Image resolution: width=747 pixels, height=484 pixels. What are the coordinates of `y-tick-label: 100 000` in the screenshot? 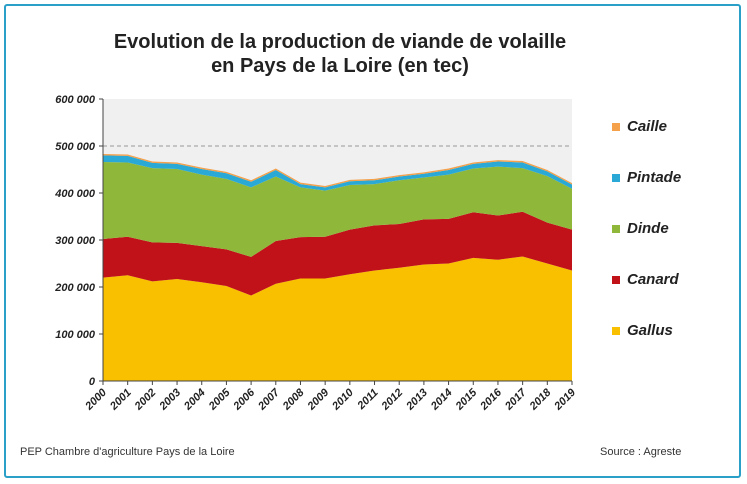 It's located at (75, 335).